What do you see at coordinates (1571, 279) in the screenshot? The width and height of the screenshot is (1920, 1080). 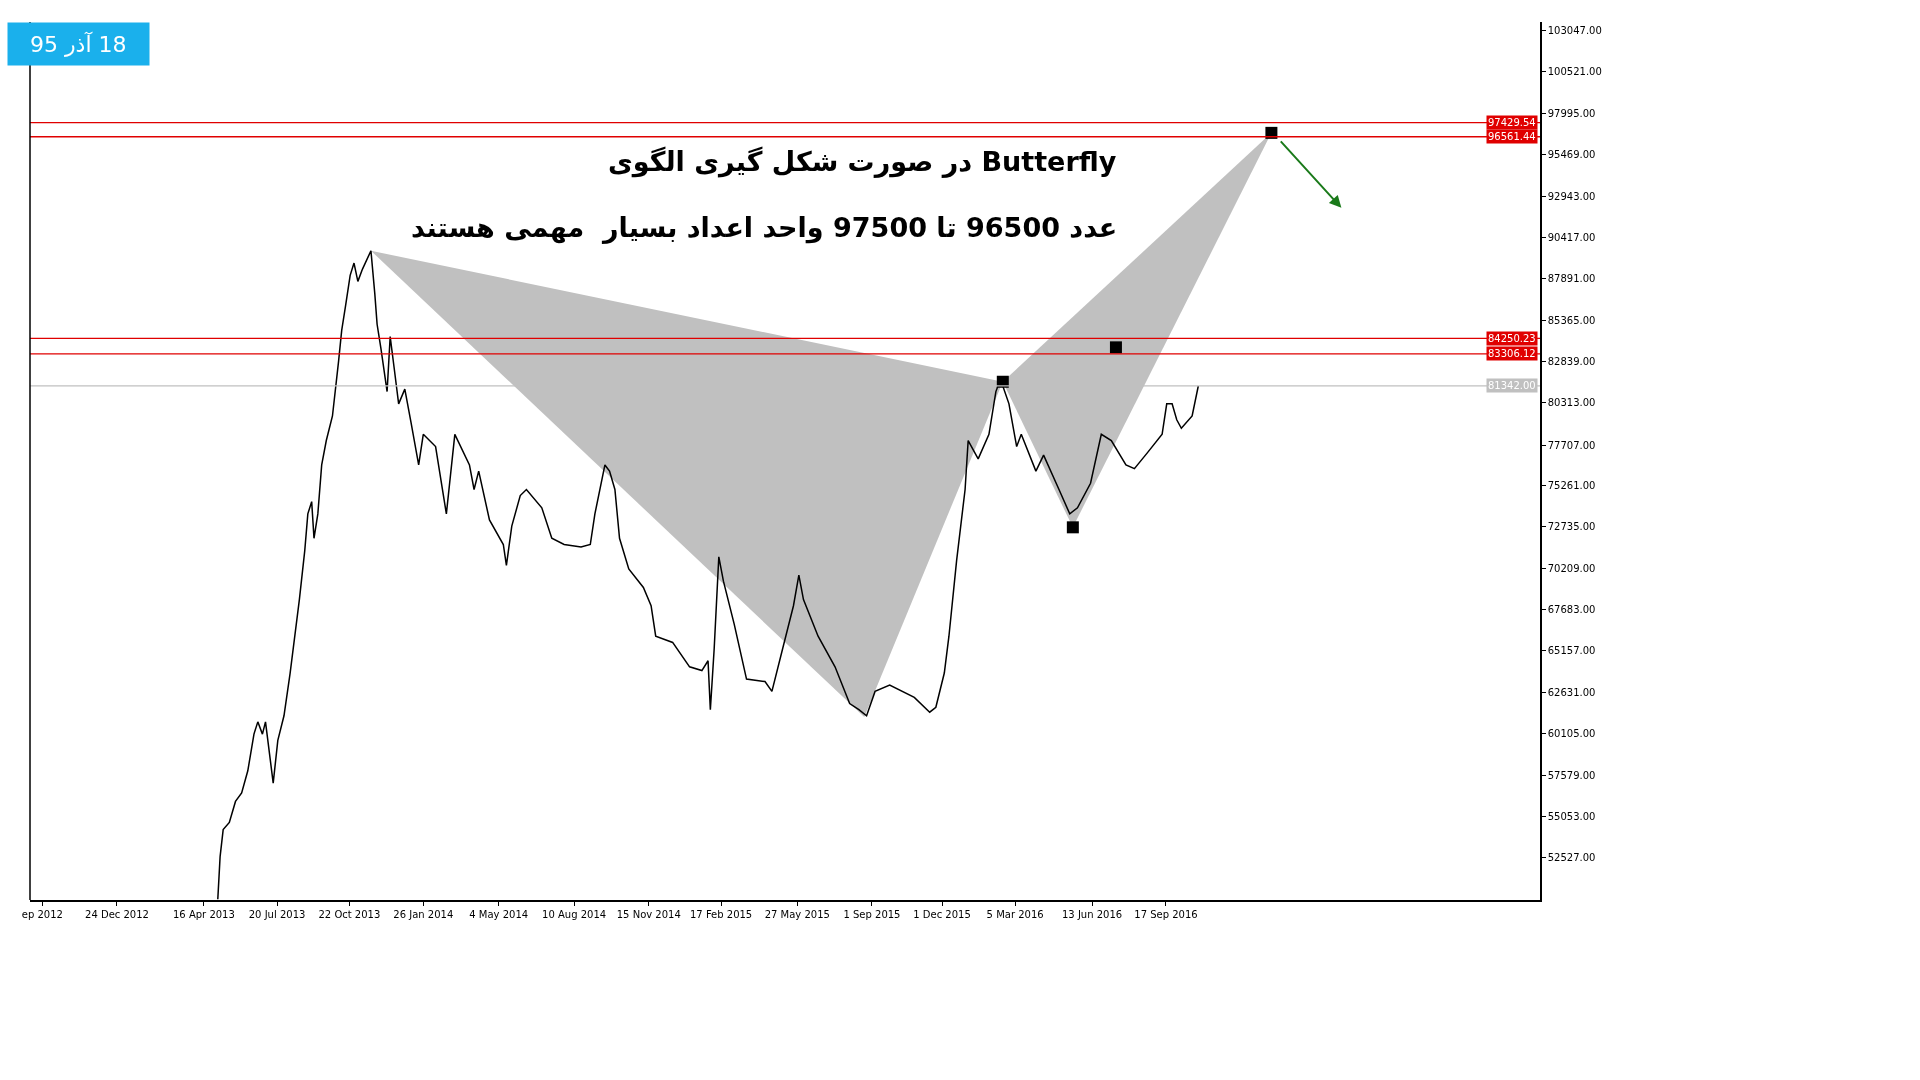 I see `y-tick-label: 87891.00` at bounding box center [1571, 279].